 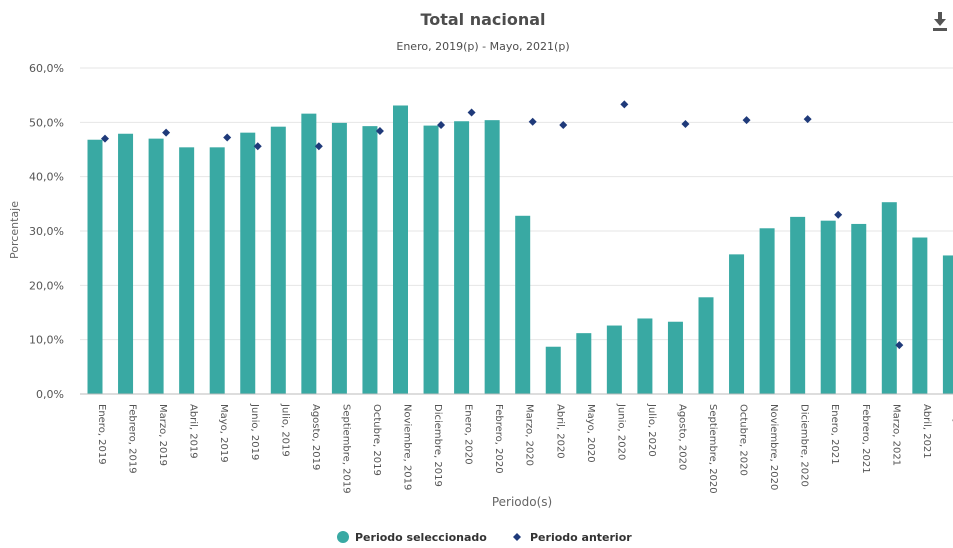 I want to click on x-tick-label: Abril, 2020, so click(x=559, y=431).